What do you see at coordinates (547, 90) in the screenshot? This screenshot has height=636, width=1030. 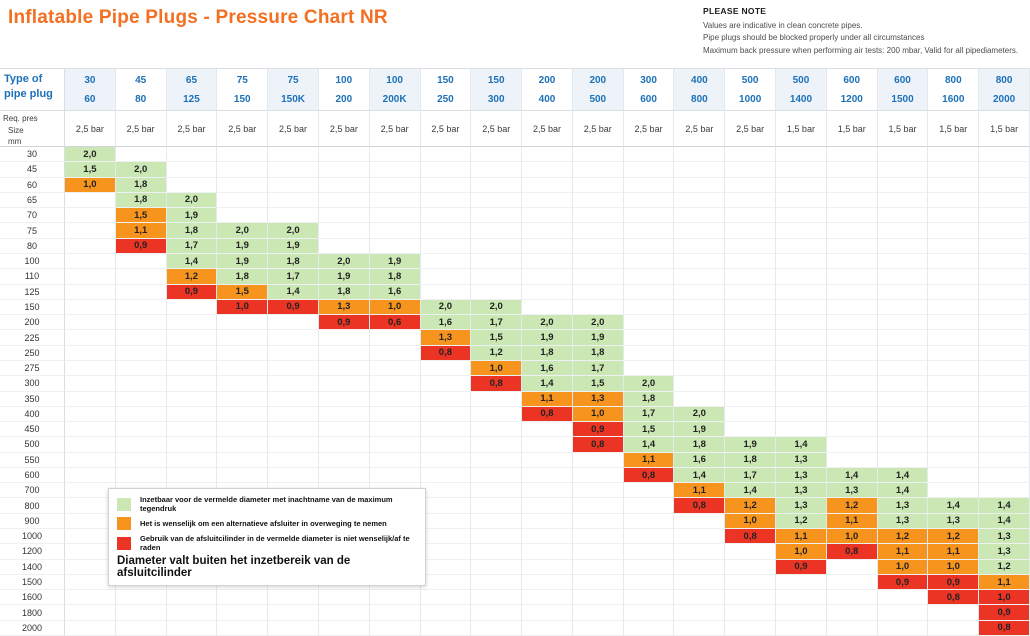 I see `column-header-200-400: 200 400` at bounding box center [547, 90].